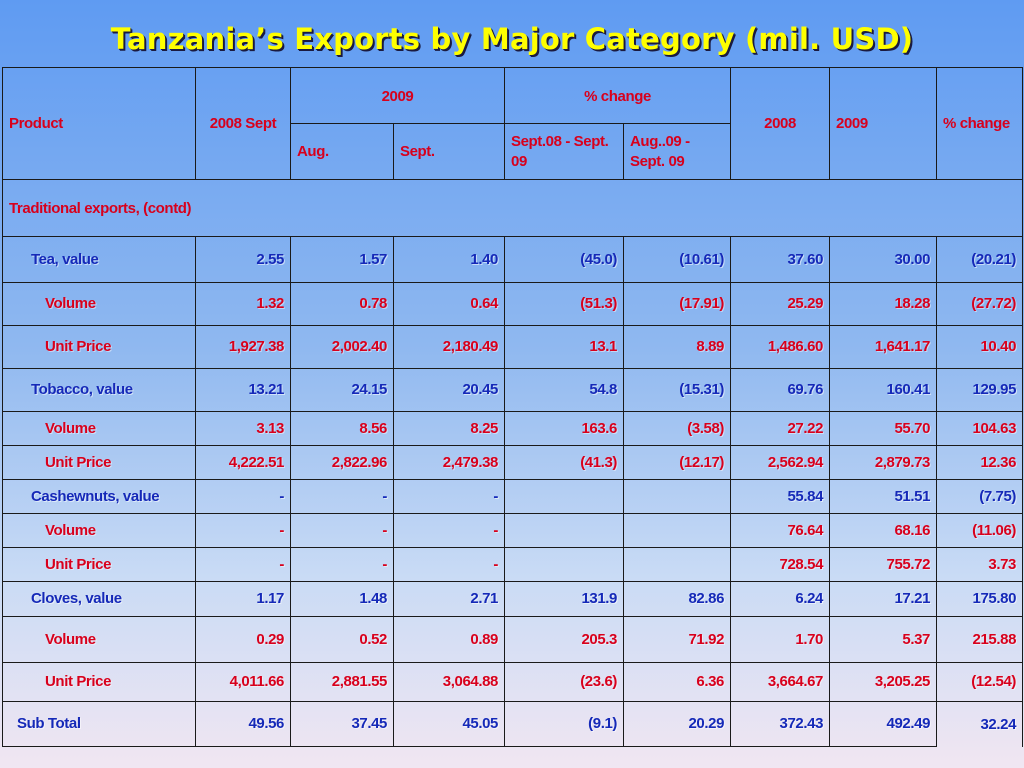  What do you see at coordinates (564, 389) in the screenshot?
I see `row-cell: 54.8` at bounding box center [564, 389].